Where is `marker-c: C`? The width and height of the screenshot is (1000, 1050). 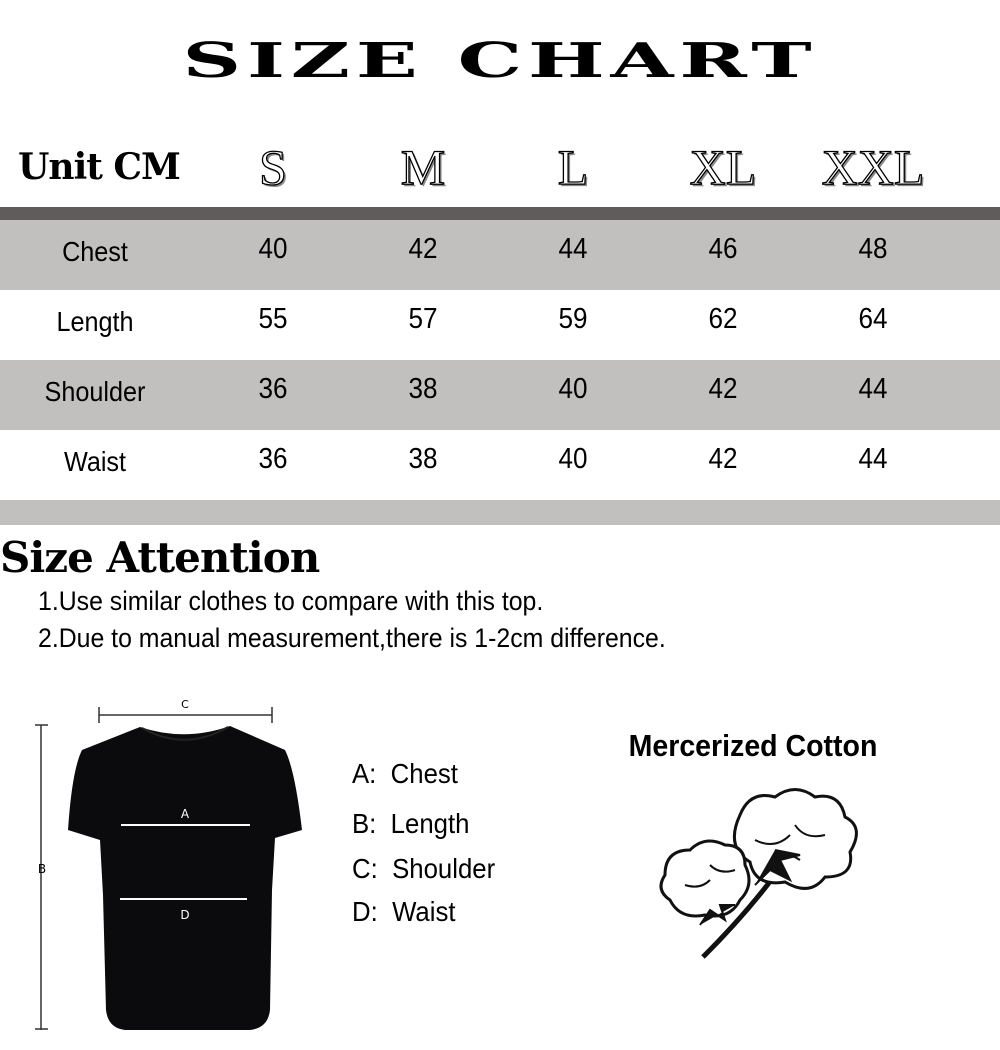 marker-c: C is located at coordinates (185, 704).